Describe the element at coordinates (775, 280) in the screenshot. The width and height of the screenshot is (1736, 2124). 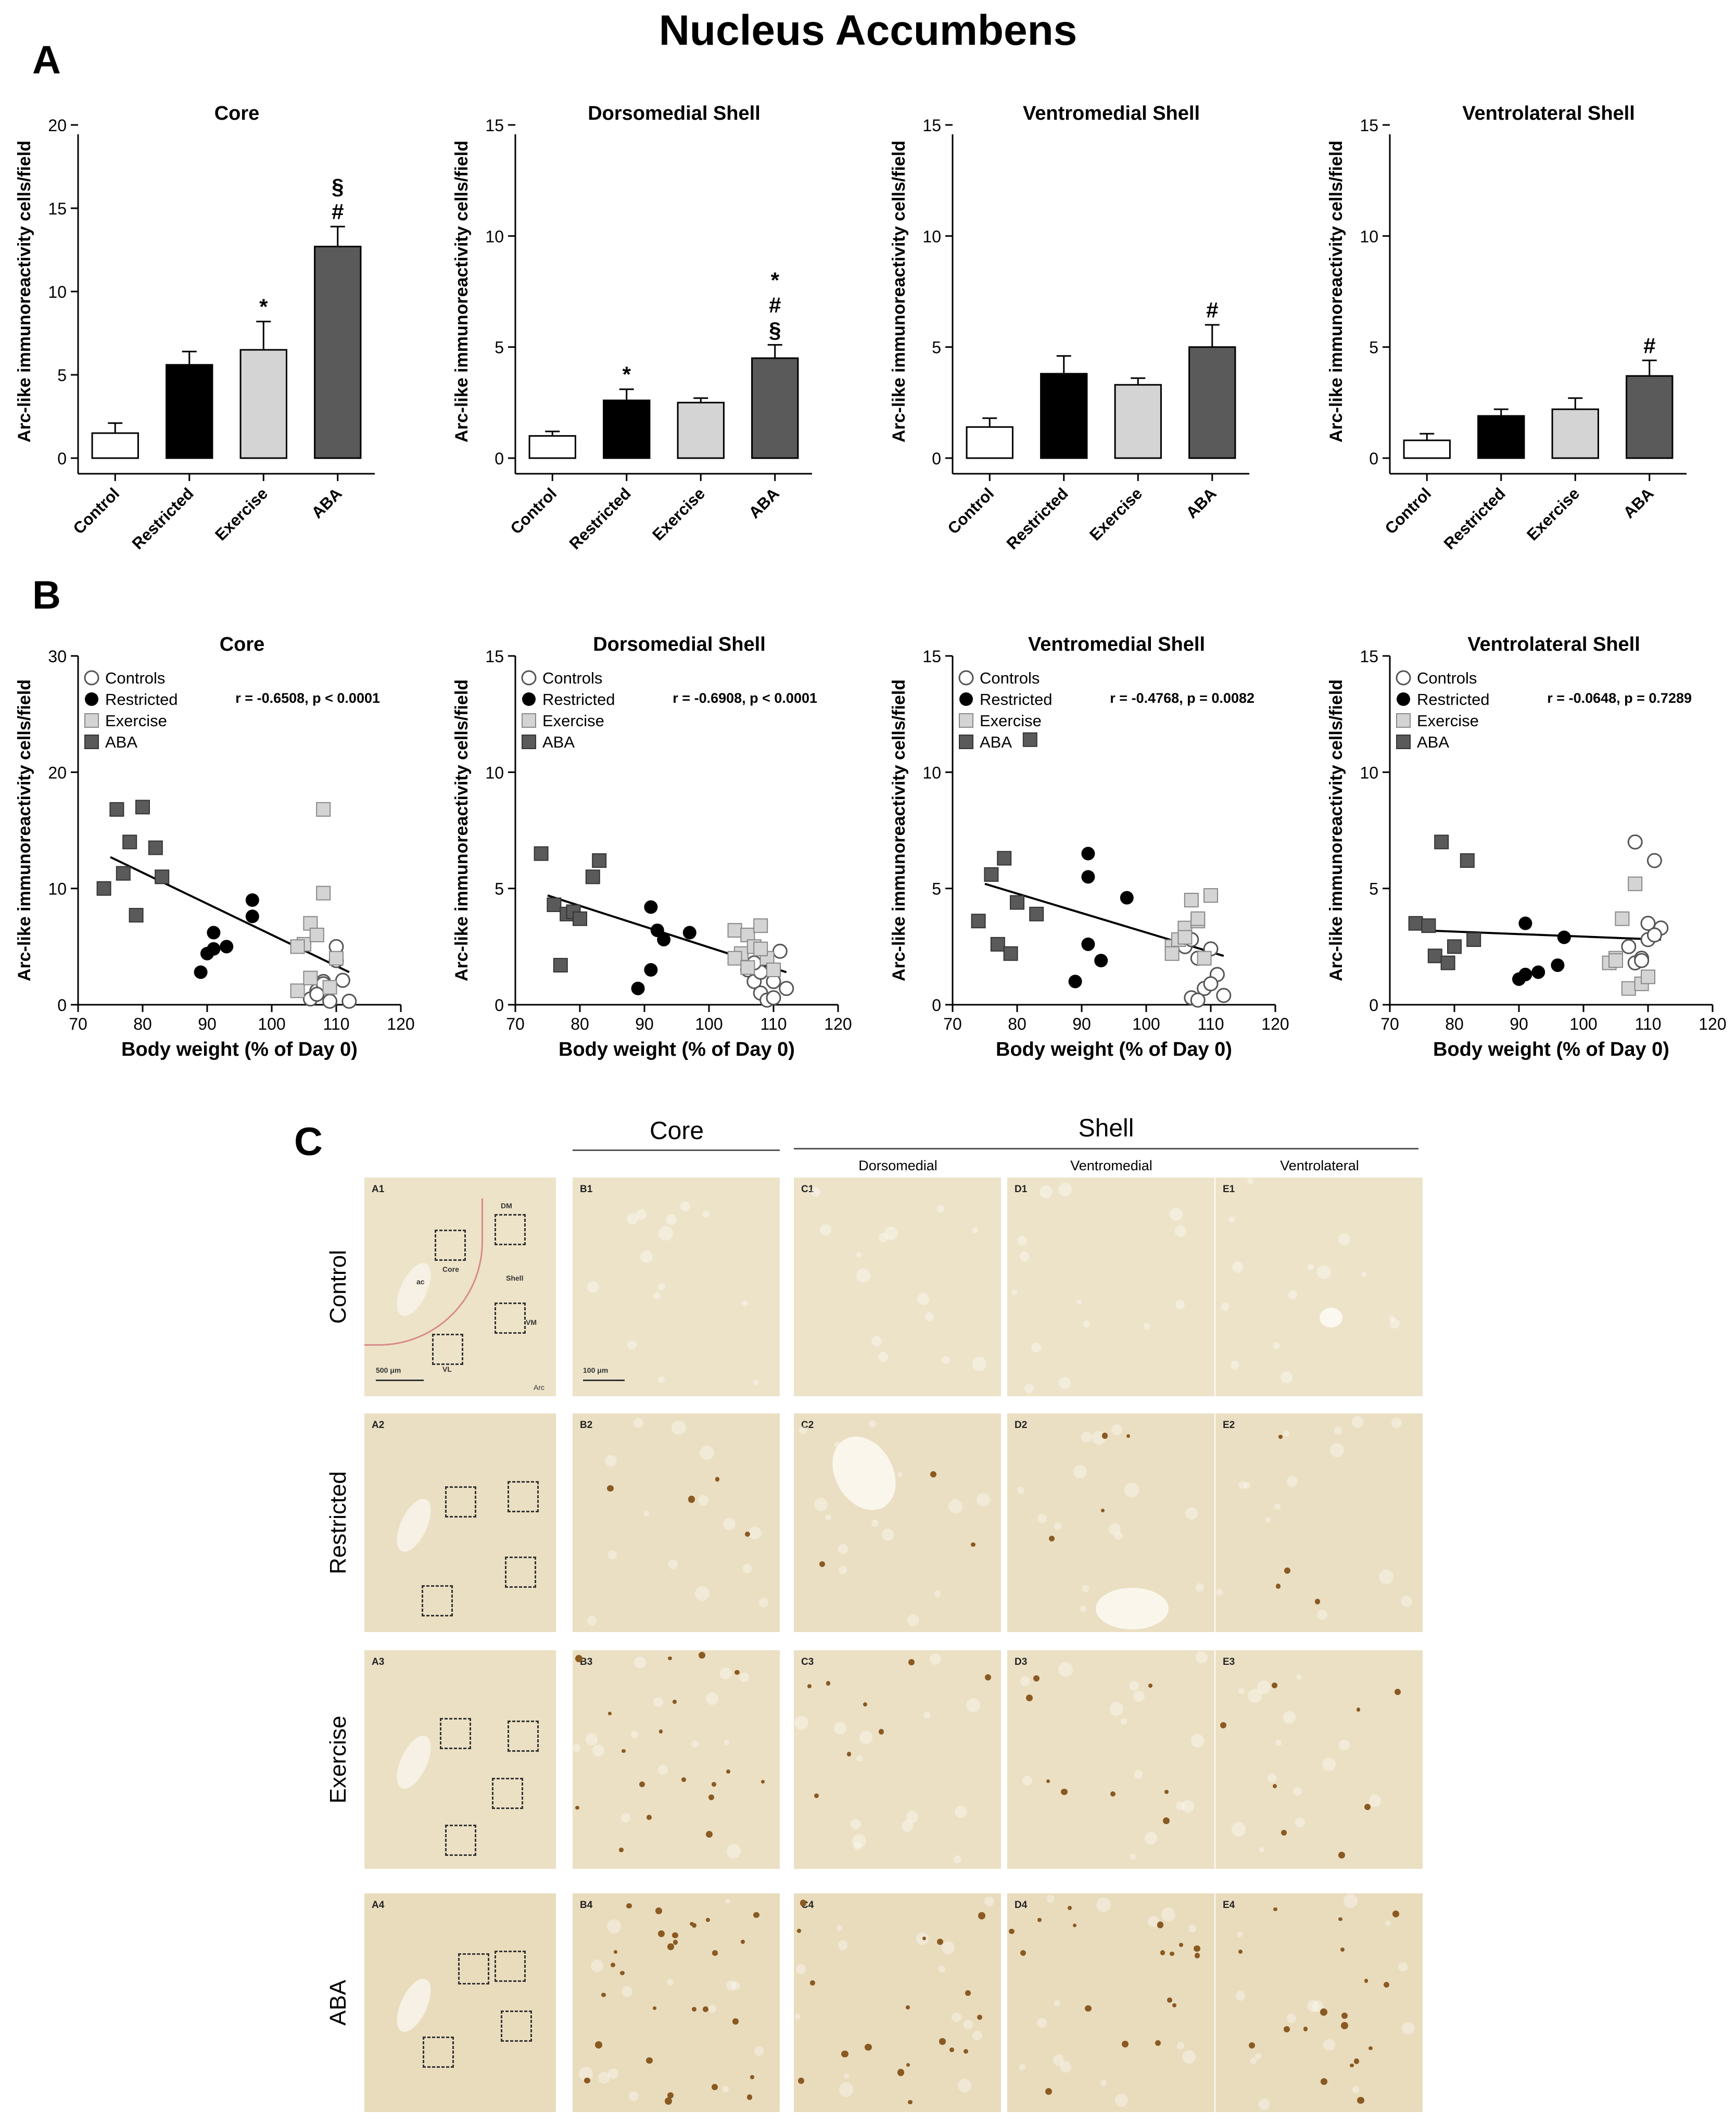
I see `significance-mark: *` at that location.